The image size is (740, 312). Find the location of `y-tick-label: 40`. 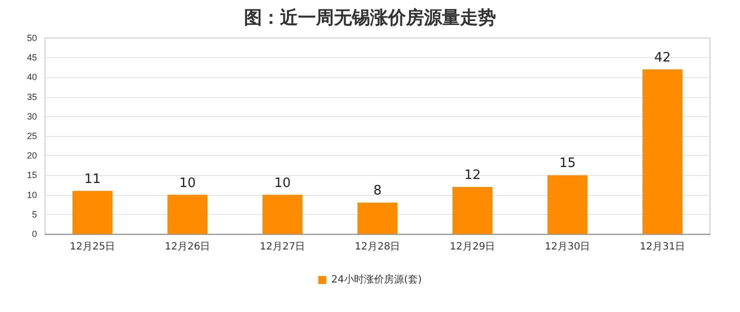

y-tick-label: 40 is located at coordinates (31, 77).